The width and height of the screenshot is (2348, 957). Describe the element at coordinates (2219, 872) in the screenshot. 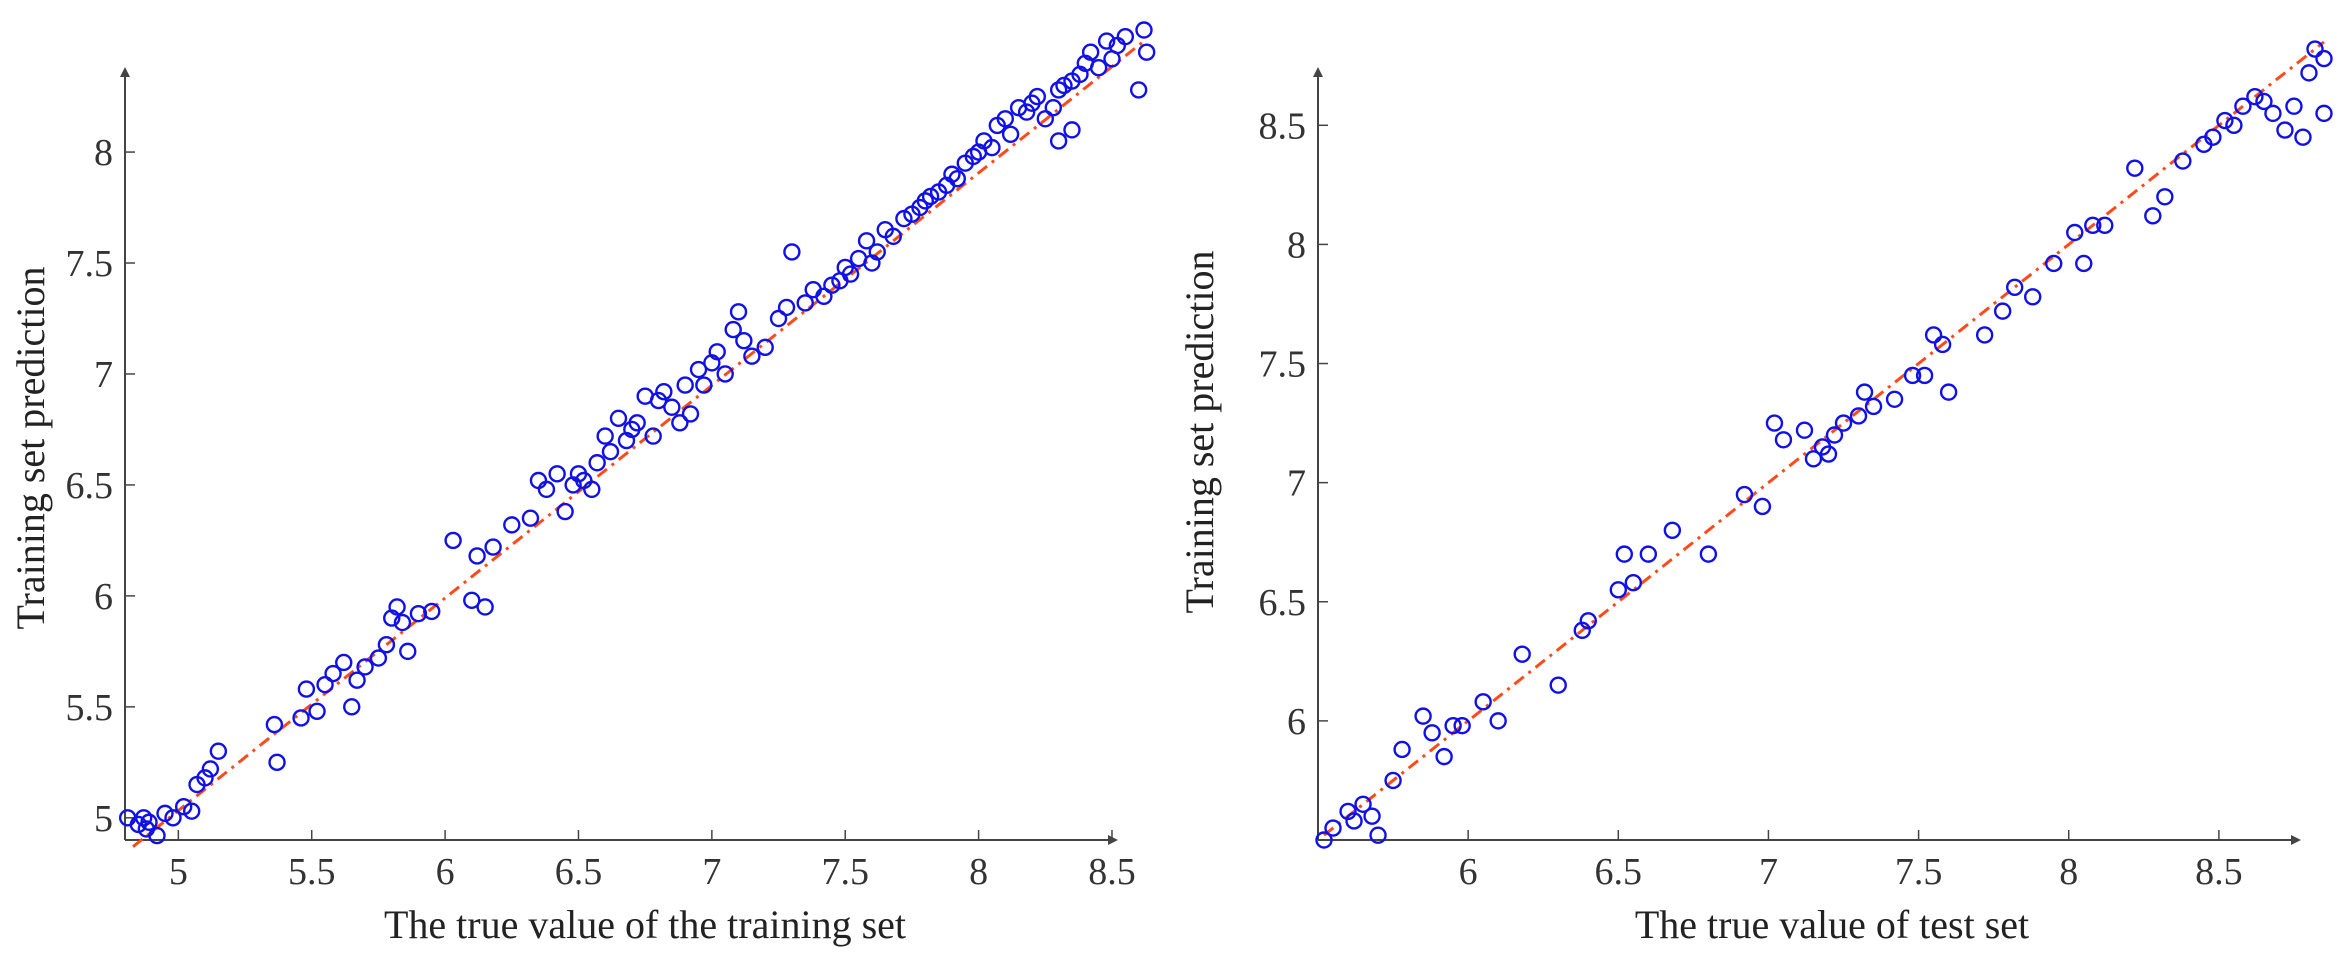

I see `x-tick-label: 8.5` at that location.